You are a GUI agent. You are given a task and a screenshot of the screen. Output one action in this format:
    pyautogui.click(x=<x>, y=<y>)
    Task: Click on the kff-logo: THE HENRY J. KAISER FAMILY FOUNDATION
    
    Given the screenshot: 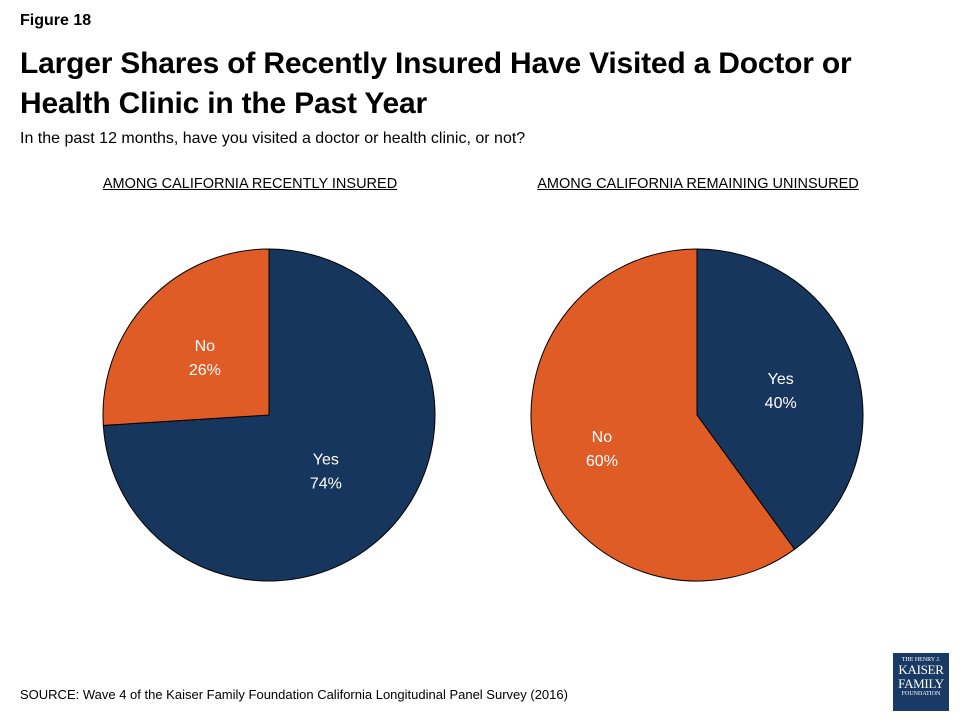 What is the action you would take?
    pyautogui.click(x=921, y=682)
    